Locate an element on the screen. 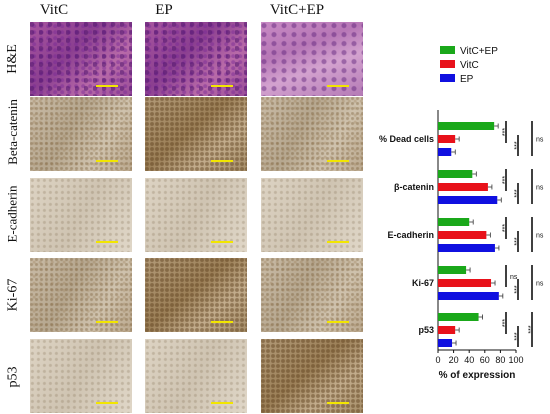  row-label-e-cadherin: E-cadherin is located at coordinates (12, 214).